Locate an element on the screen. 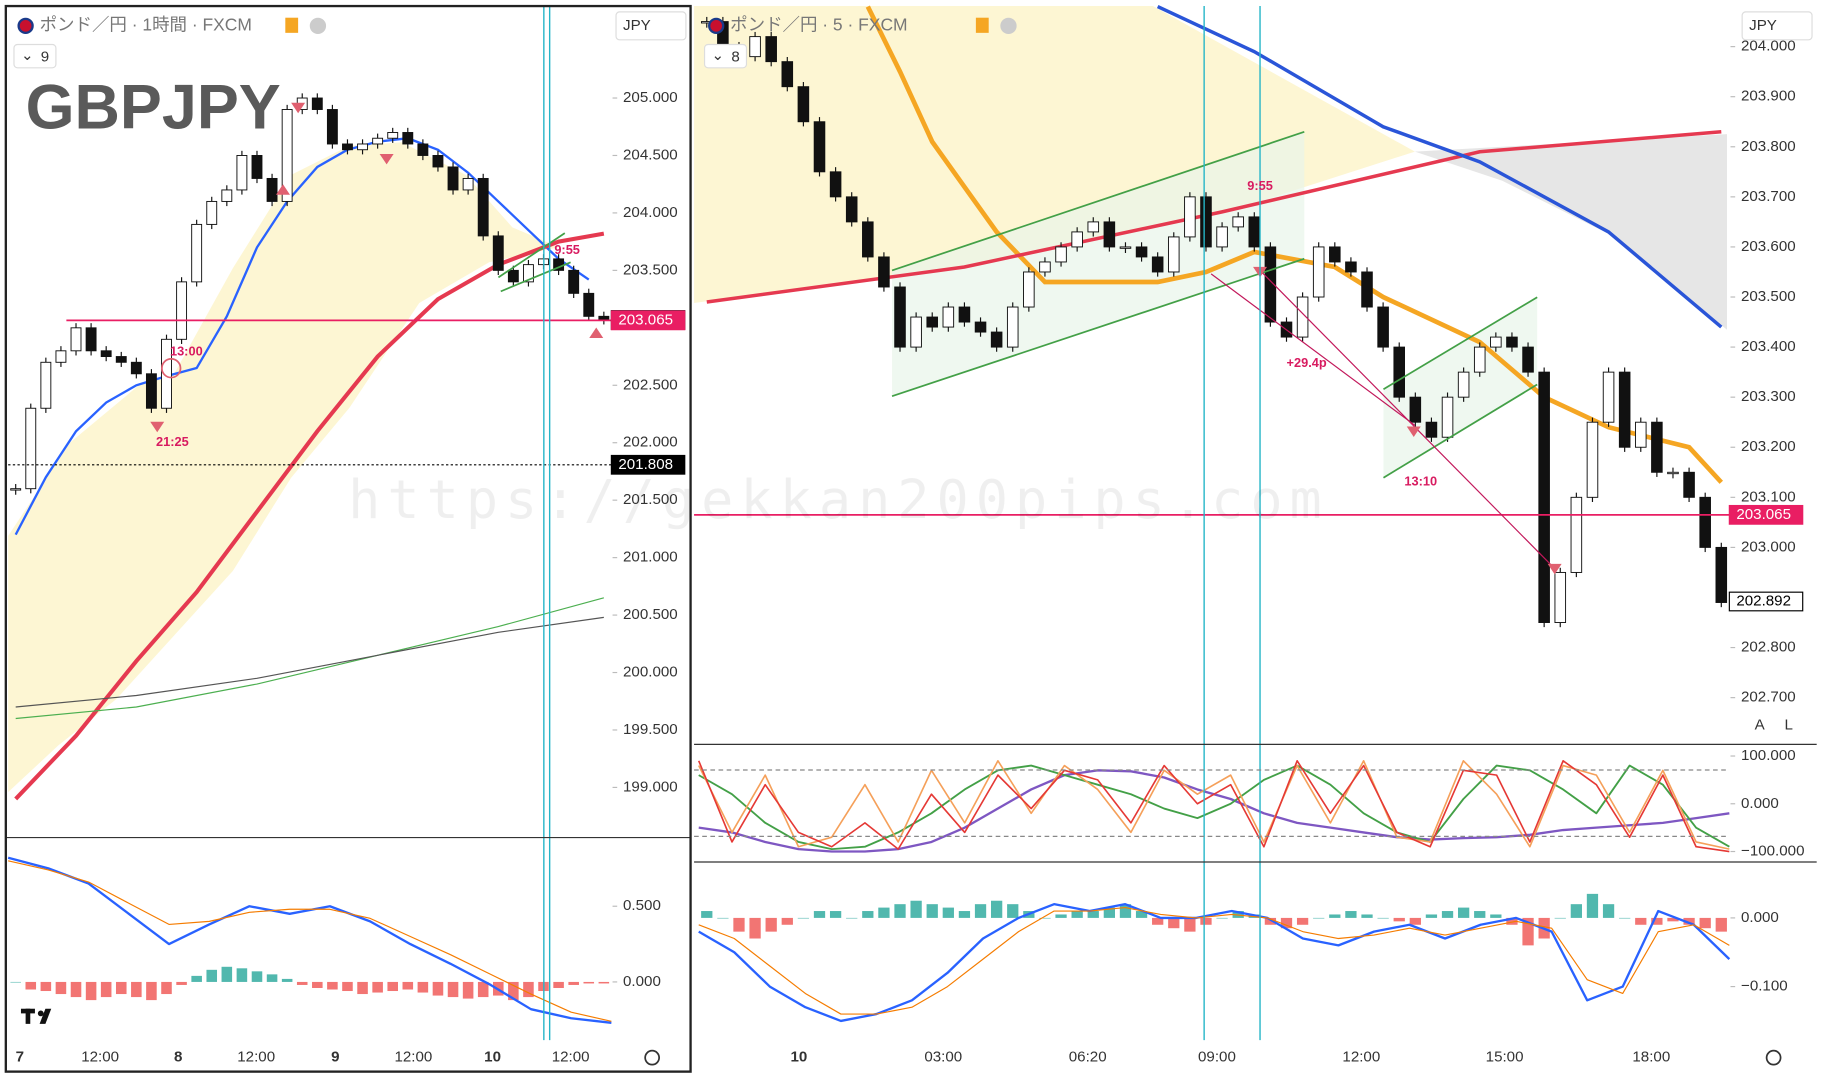  channel-line is located at coordinates (535, 277).